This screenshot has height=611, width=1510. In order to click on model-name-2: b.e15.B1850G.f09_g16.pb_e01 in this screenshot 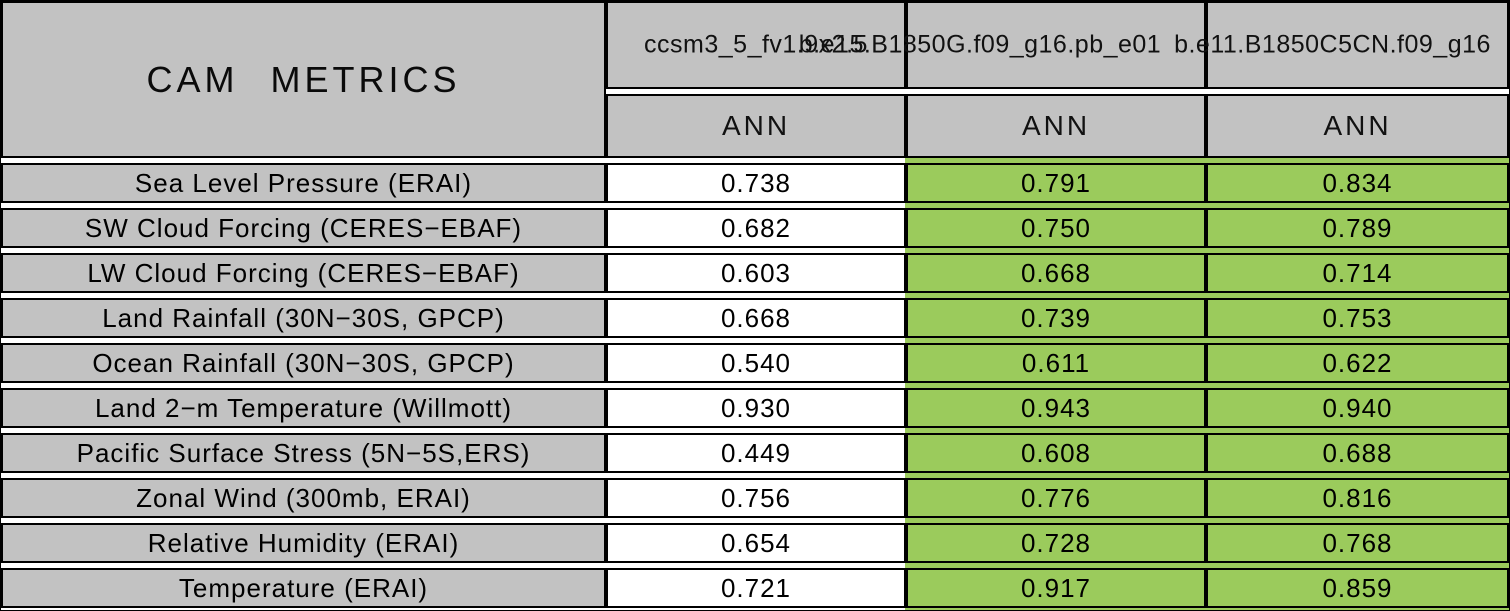, I will do `click(980, 44)`.